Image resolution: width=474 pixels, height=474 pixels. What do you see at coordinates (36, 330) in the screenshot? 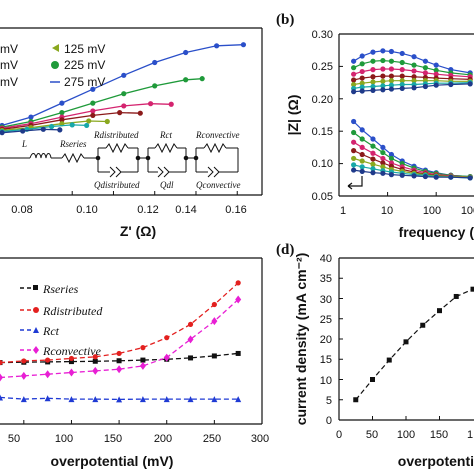
I see `legend-marker-rct` at bounding box center [36, 330].